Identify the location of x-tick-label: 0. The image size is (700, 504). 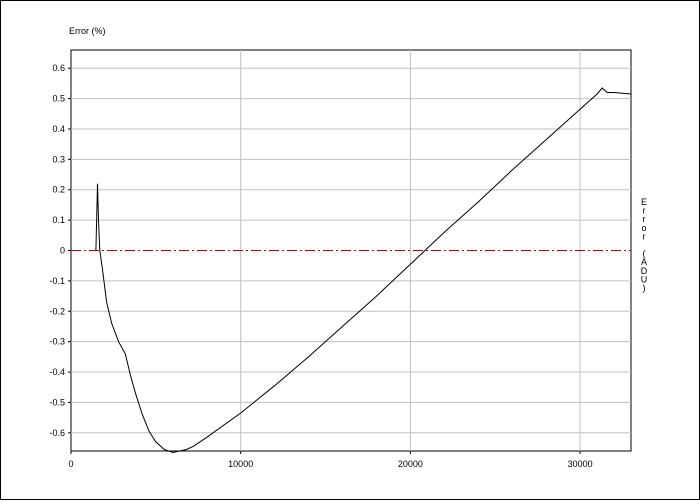
(70, 464).